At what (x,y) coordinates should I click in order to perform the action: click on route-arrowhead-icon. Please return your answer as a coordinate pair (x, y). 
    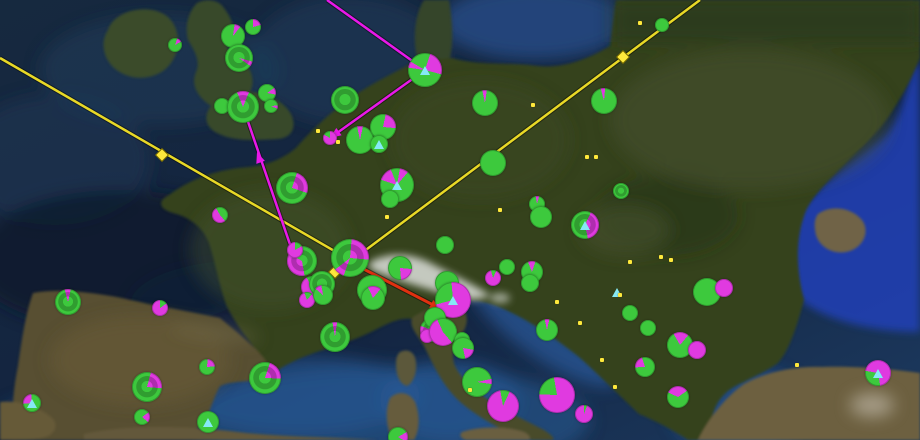
    Looking at the image, I should click on (260, 158).